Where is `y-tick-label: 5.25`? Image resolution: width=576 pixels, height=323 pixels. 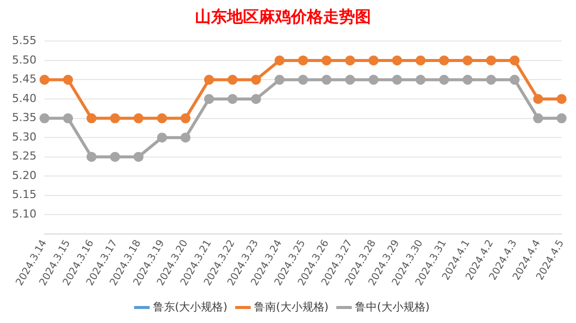
y-tick-label: 5.25 is located at coordinates (24, 156).